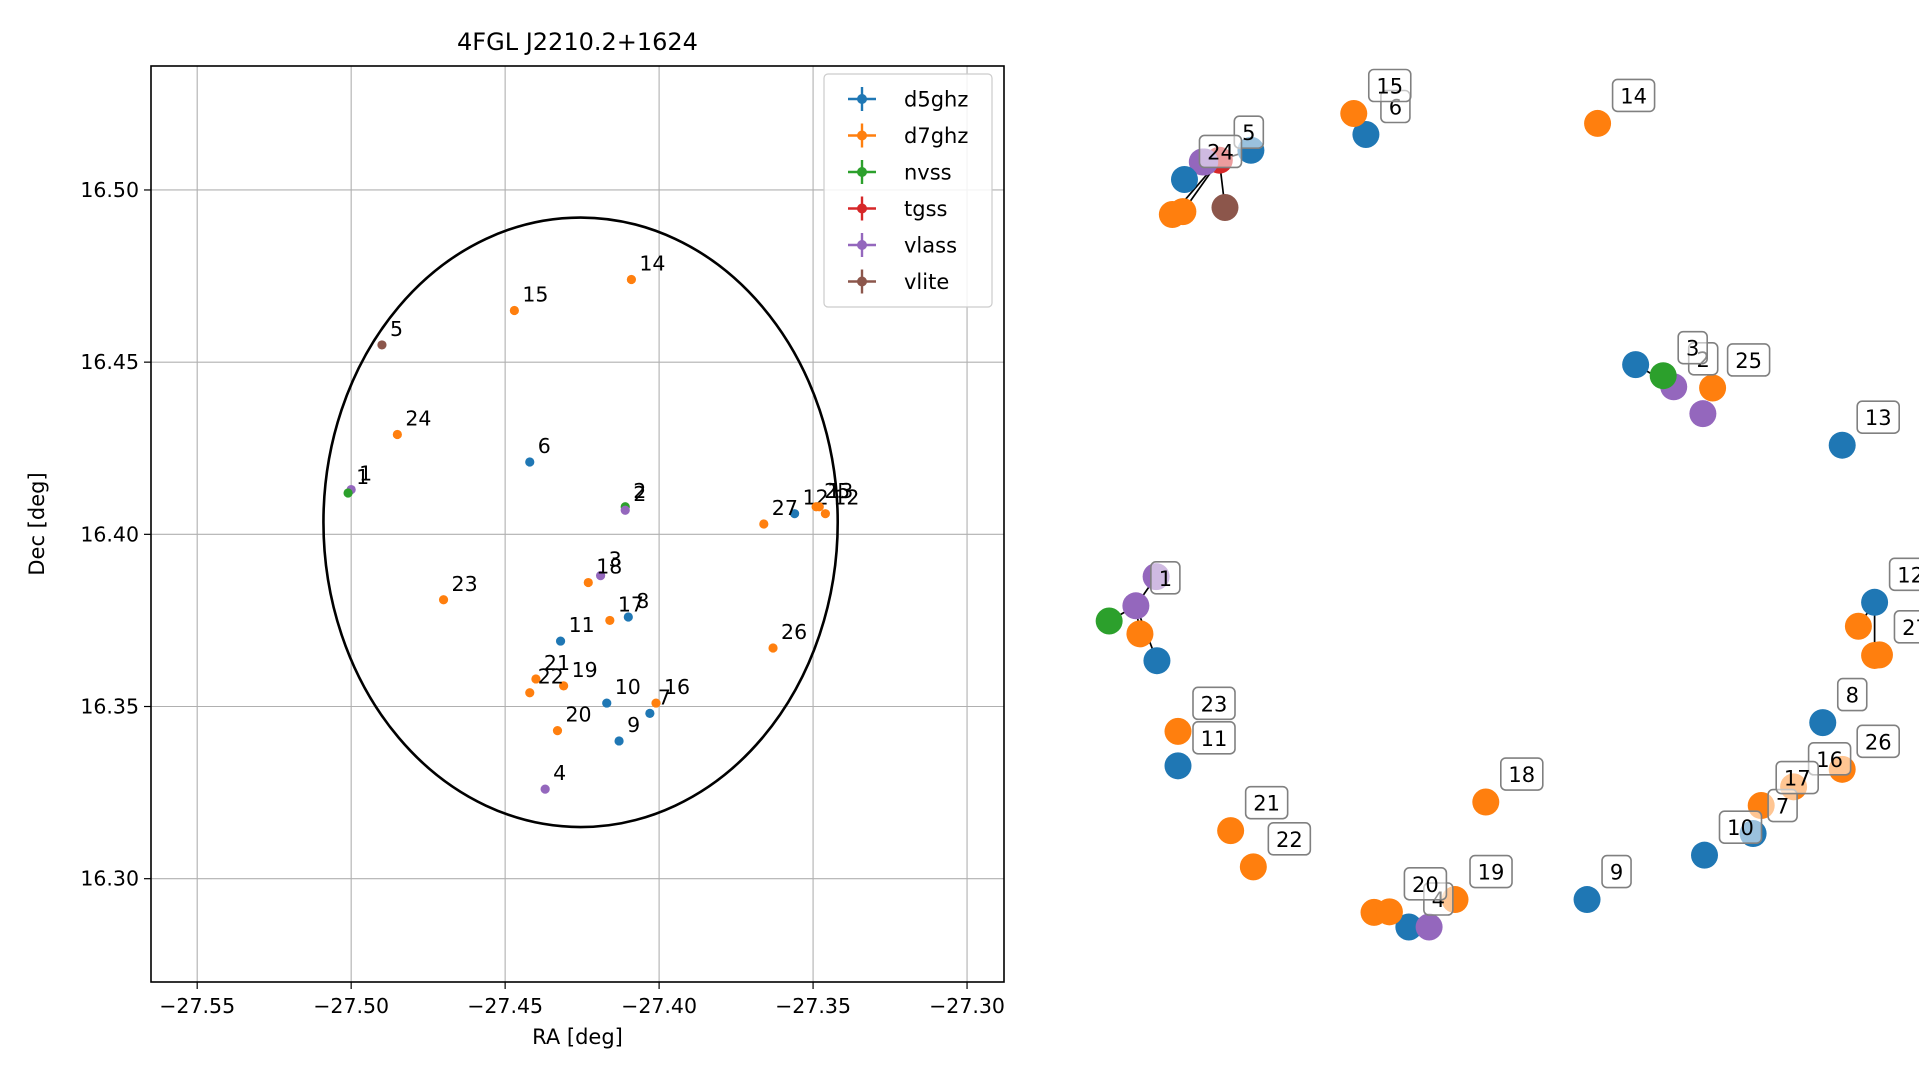 This screenshot has height=1080, width=1919. What do you see at coordinates (535, 294) in the screenshot?
I see `point-label: 15` at bounding box center [535, 294].